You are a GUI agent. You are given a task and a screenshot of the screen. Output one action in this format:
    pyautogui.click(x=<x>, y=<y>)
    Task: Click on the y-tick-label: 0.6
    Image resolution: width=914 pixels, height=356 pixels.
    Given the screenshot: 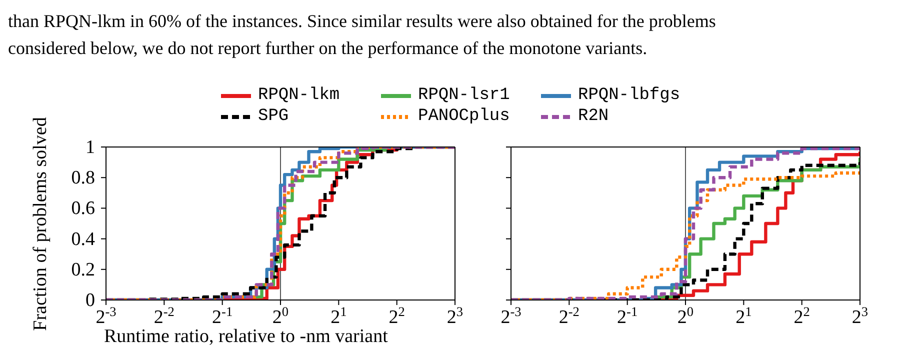 What is the action you would take?
    pyautogui.click(x=83, y=209)
    